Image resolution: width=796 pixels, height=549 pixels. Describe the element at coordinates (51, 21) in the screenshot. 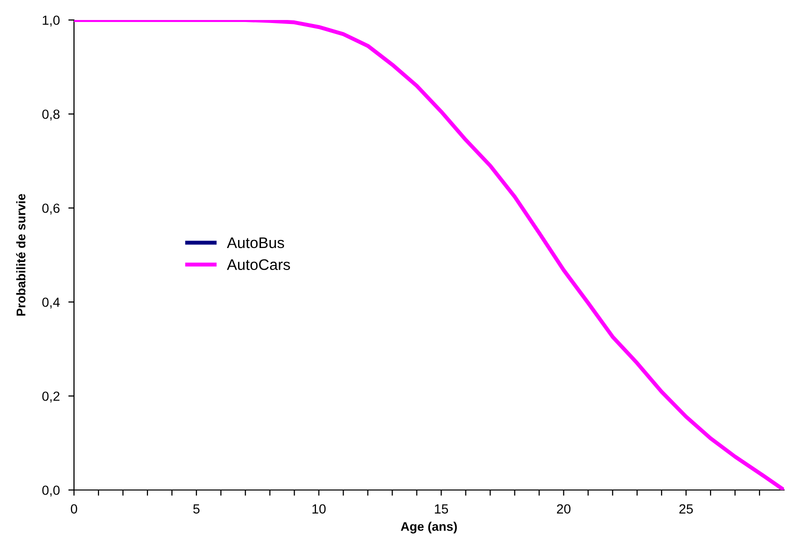

I see `y-tick-label: 1,0` at that location.